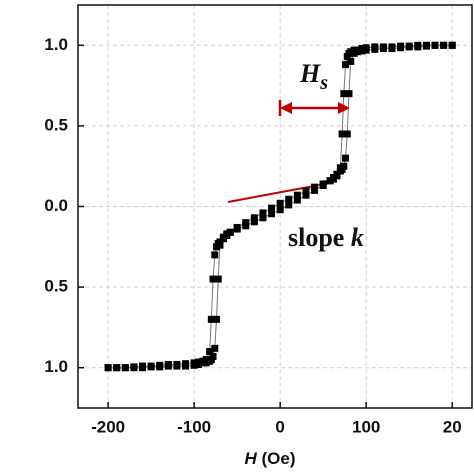  Describe the element at coordinates (314, 108) in the screenshot. I see `hs-arrow` at that location.